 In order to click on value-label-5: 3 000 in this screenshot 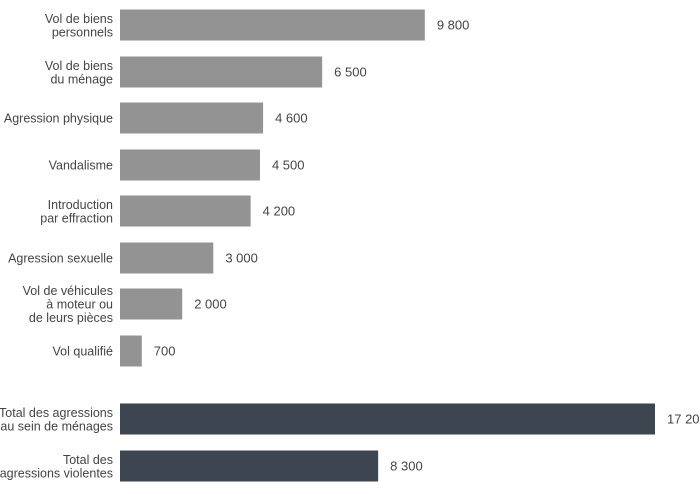, I will do `click(241, 258)`.